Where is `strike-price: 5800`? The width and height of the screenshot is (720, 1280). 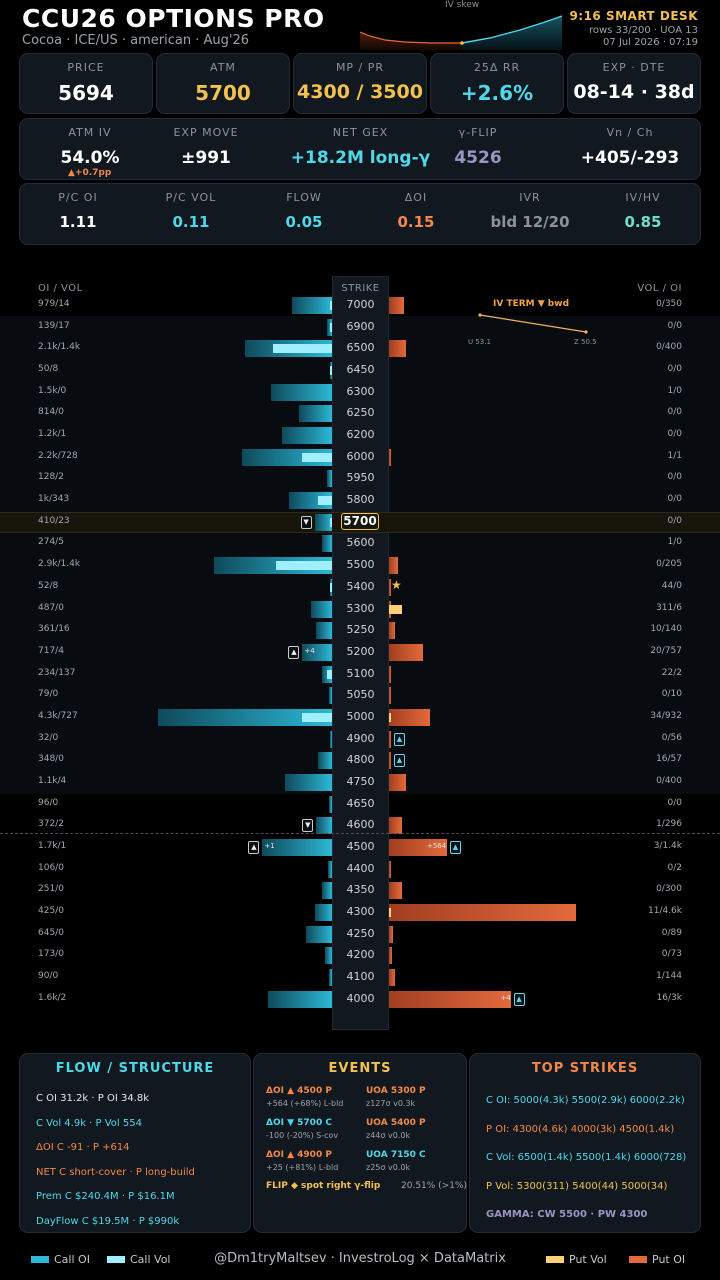 strike-price: 5800 is located at coordinates (360, 500).